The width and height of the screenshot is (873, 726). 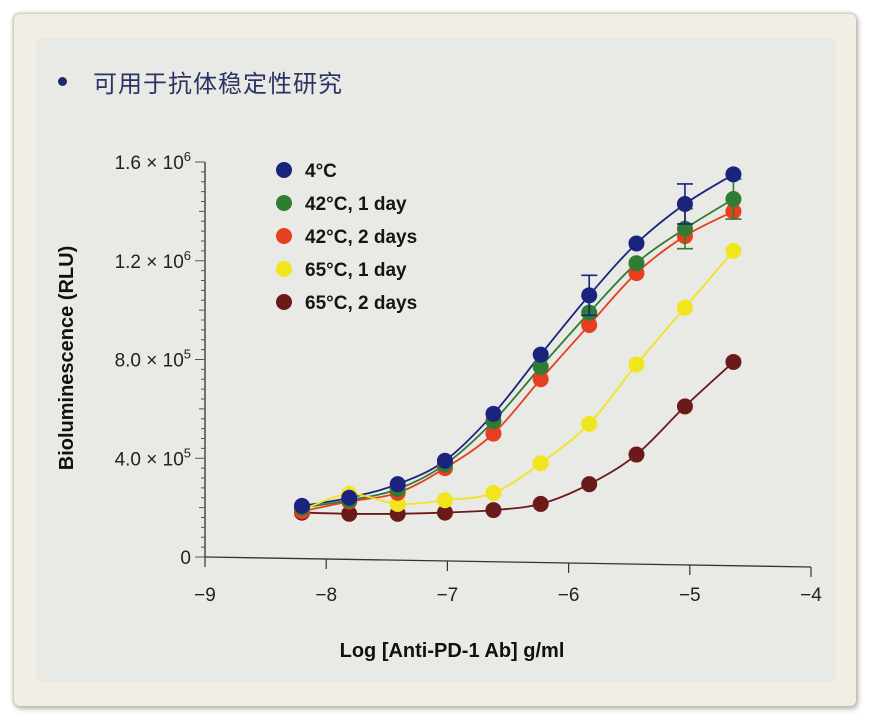 What do you see at coordinates (452, 651) in the screenshot?
I see `x-axis-title: Log [Anti-PD-1 Ab] g/ml` at bounding box center [452, 651].